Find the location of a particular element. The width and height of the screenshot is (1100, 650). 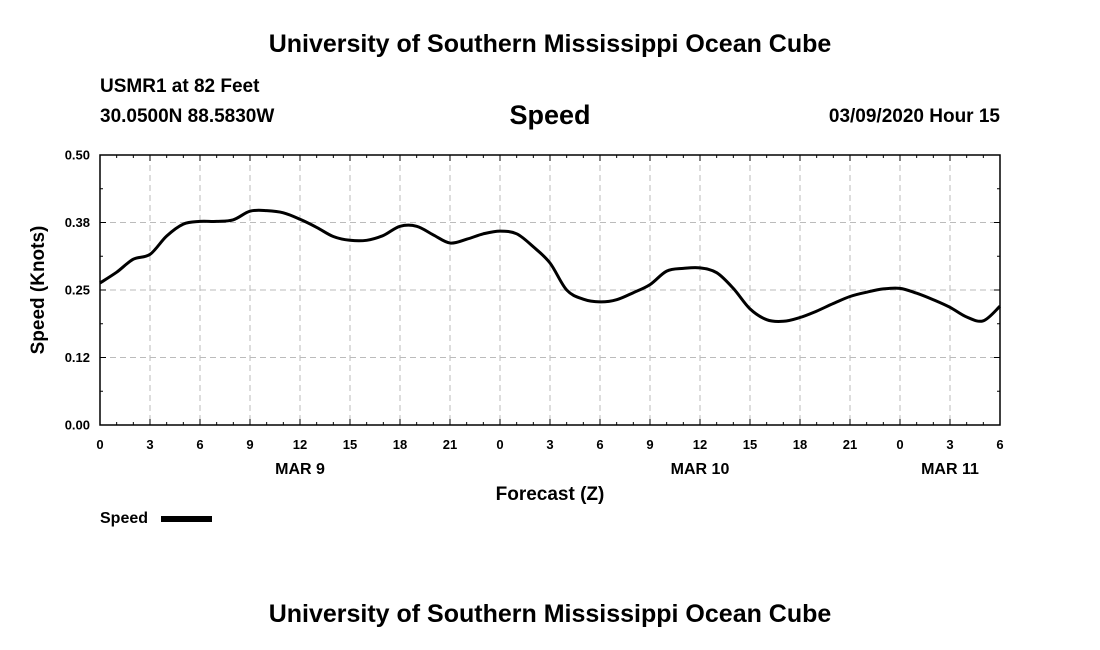

date-label: MAR 10 is located at coordinates (700, 469).